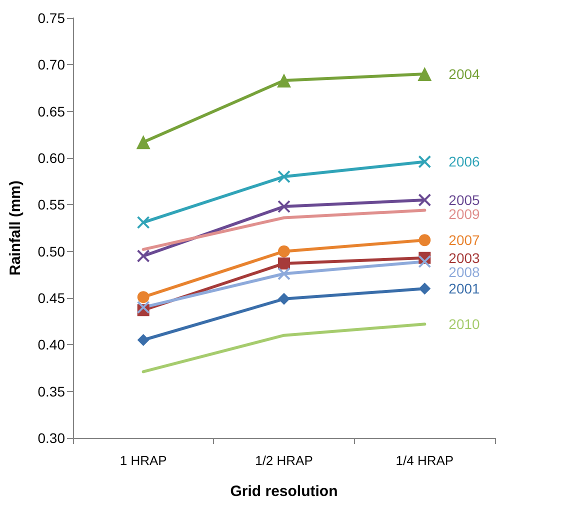 The image size is (567, 510). I want to click on x-tick-label: 1/4 HRAP, so click(425, 460).